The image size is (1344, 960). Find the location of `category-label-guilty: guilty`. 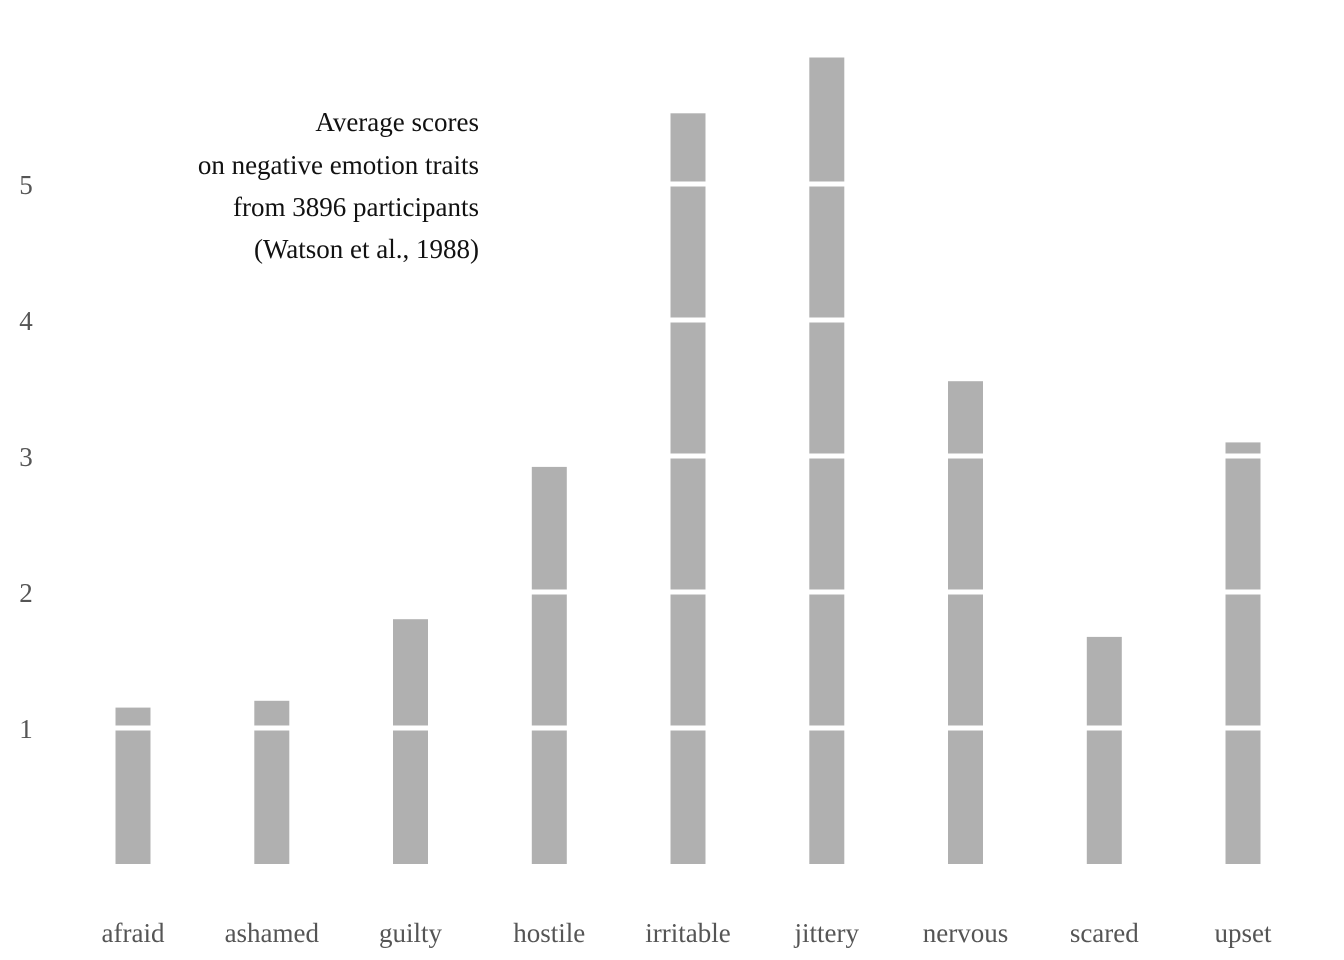

category-label-guilty: guilty is located at coordinates (411, 933).